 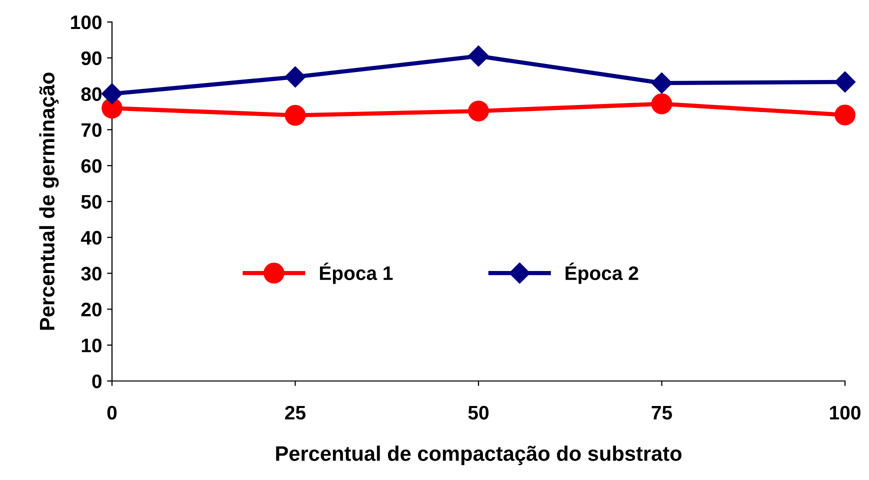 What do you see at coordinates (91, 201) in the screenshot?
I see `y-tick-label: 50` at bounding box center [91, 201].